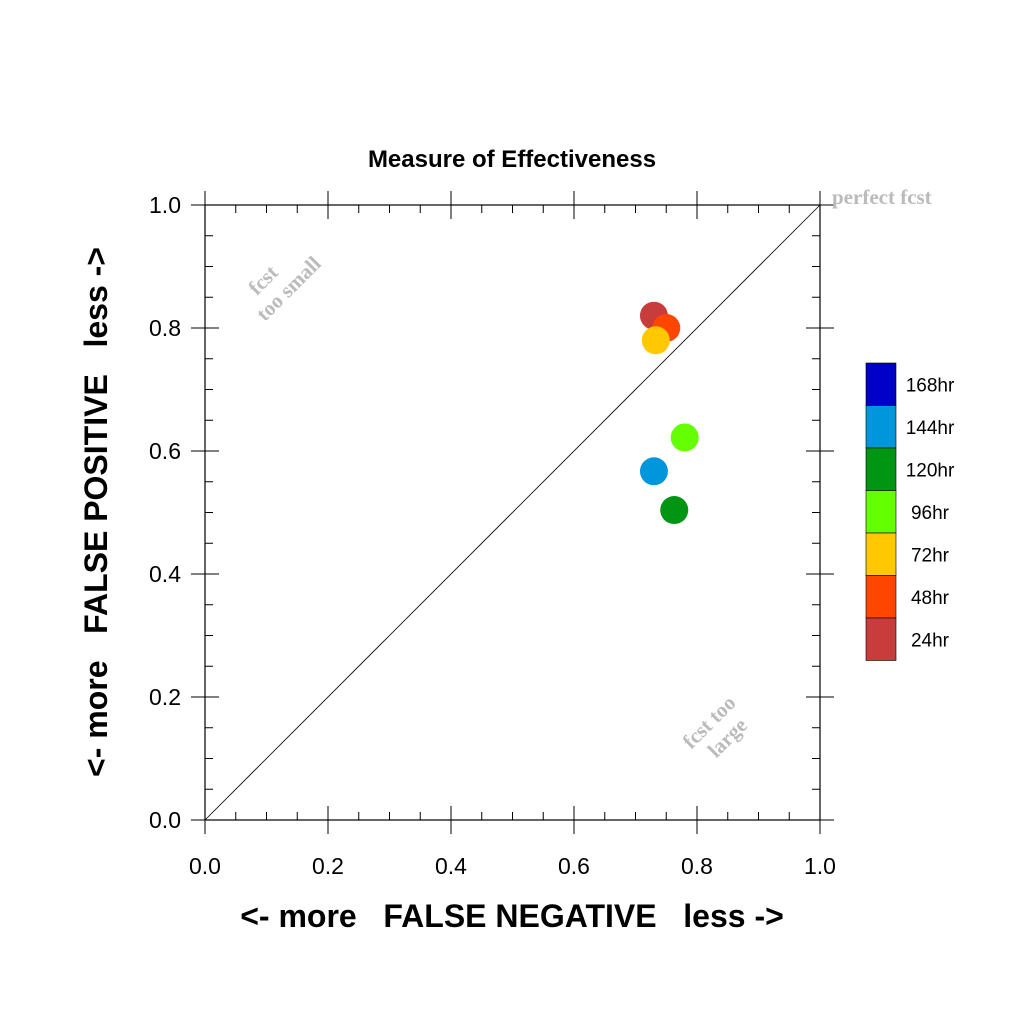  What do you see at coordinates (881, 639) in the screenshot?
I see `legend-swatch-24hr` at bounding box center [881, 639].